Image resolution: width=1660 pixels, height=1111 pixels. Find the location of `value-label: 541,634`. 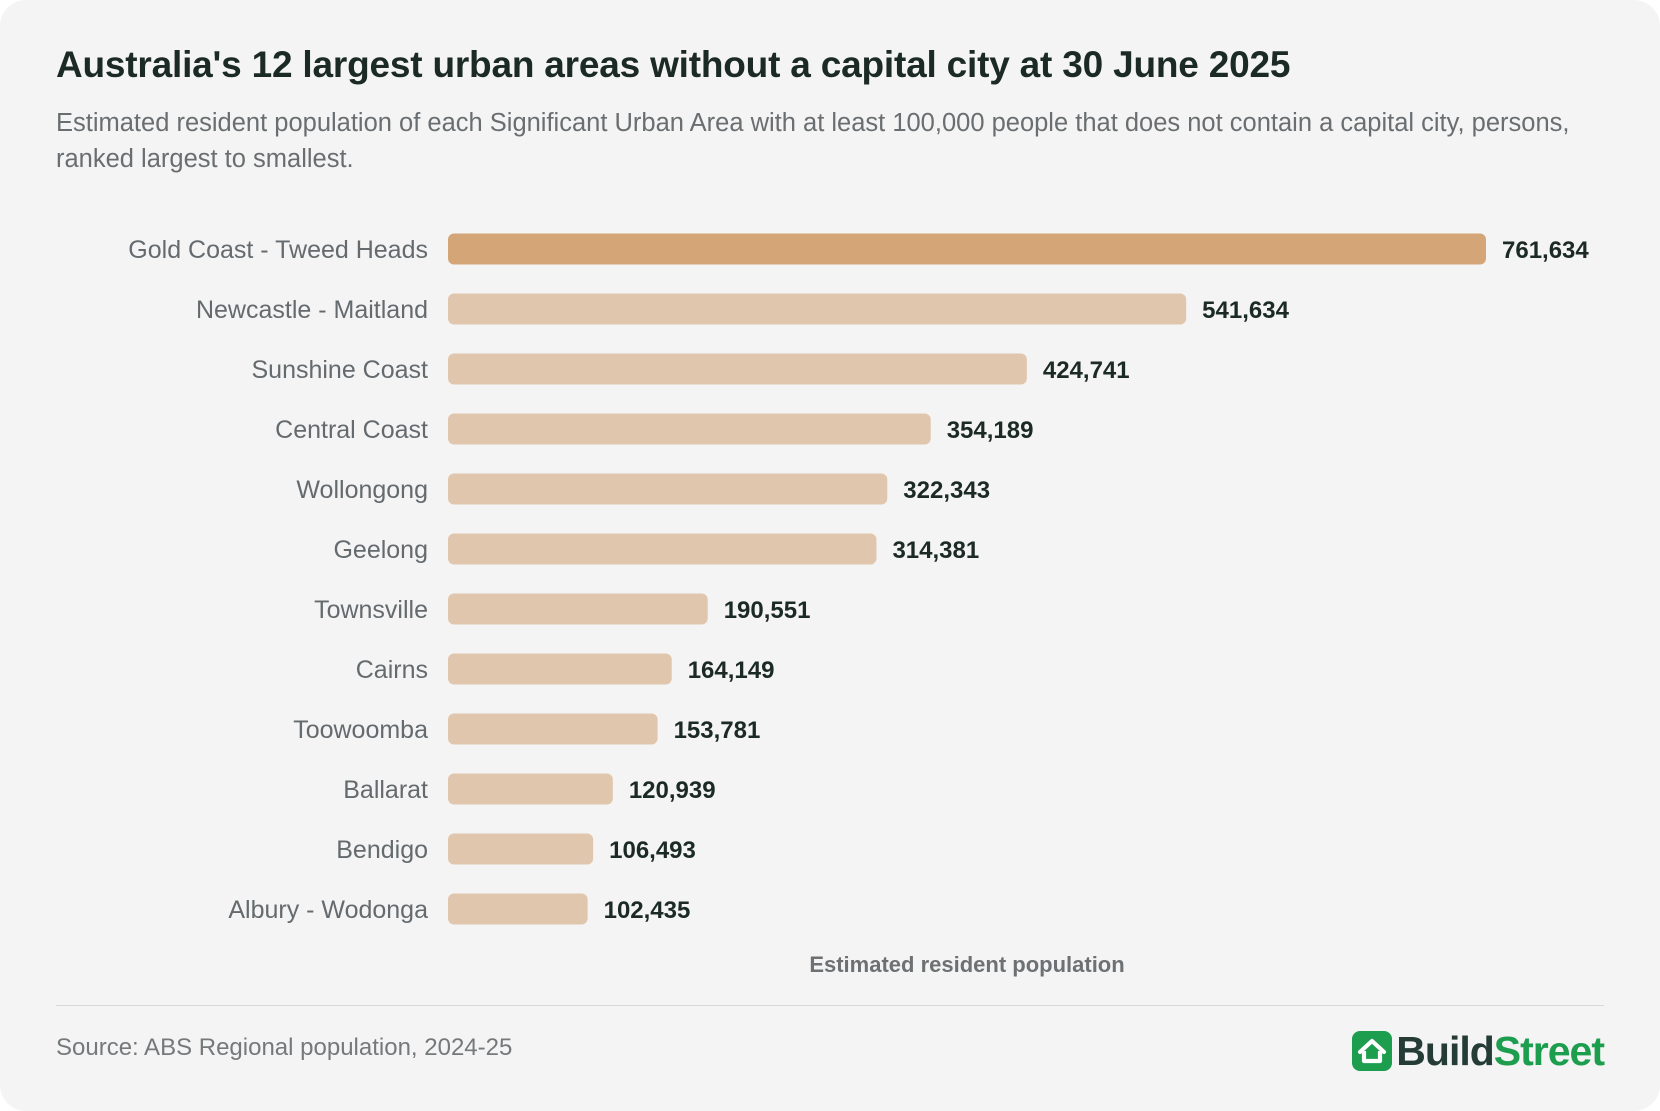

value-label: 541,634 is located at coordinates (1245, 310).